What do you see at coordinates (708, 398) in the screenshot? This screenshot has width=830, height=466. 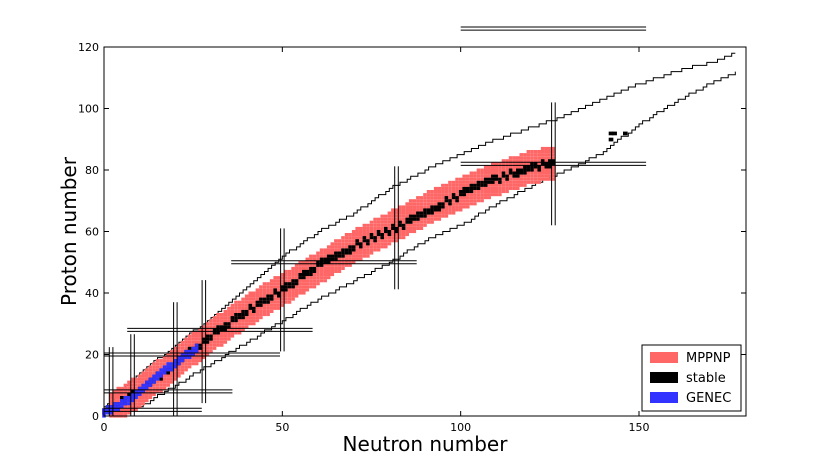 I see `legend-label-genec: GENEC` at bounding box center [708, 398].